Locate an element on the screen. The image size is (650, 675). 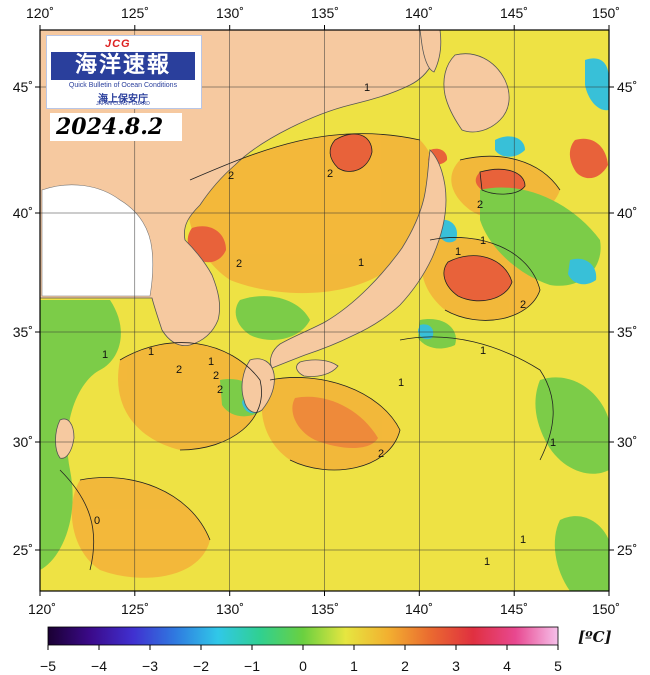
colorbar-tick-label: 2 is located at coordinates (405, 666).